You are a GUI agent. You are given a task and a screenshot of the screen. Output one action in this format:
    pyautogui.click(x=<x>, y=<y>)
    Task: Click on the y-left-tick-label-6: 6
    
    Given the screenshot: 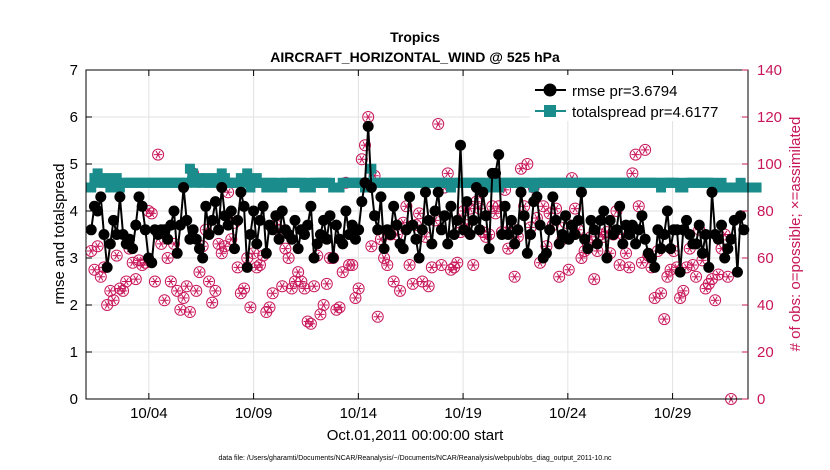 What is the action you would take?
    pyautogui.click(x=74, y=117)
    